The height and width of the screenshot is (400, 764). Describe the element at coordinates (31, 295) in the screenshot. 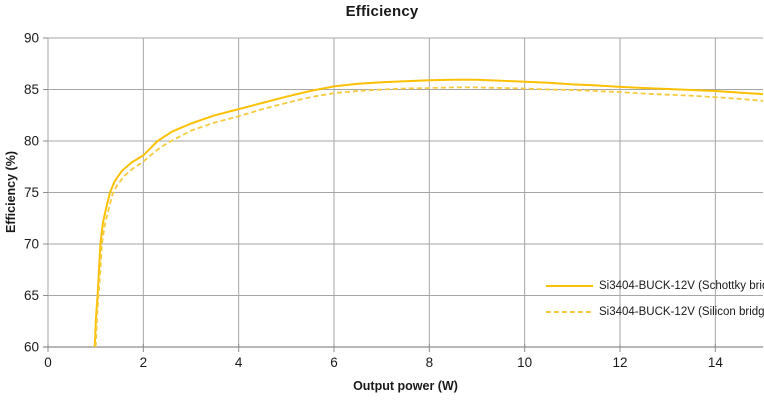

I see `y-tick-label: 65` at that location.